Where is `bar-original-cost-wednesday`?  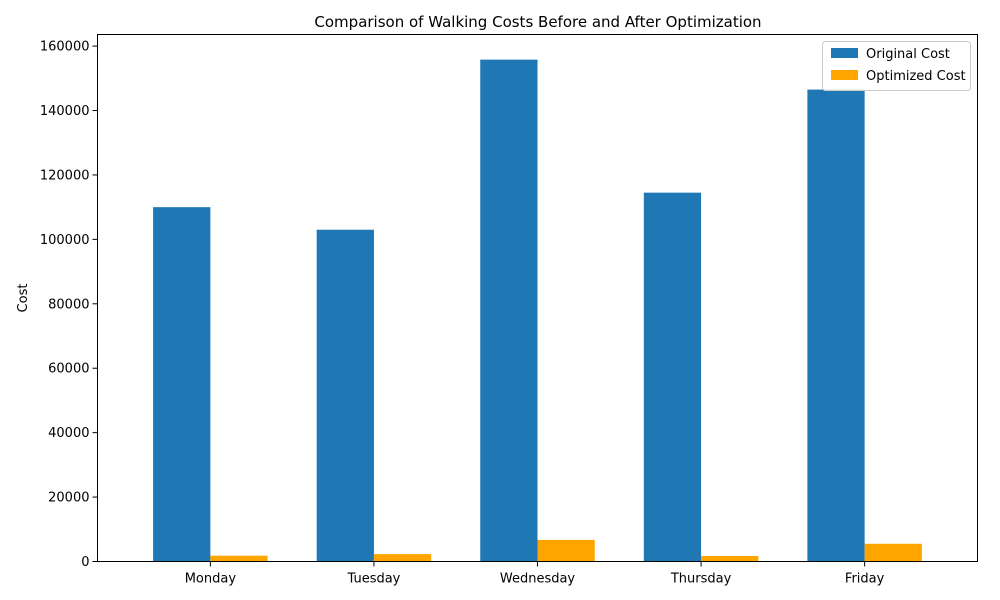 bar-original-cost-wednesday is located at coordinates (509, 310).